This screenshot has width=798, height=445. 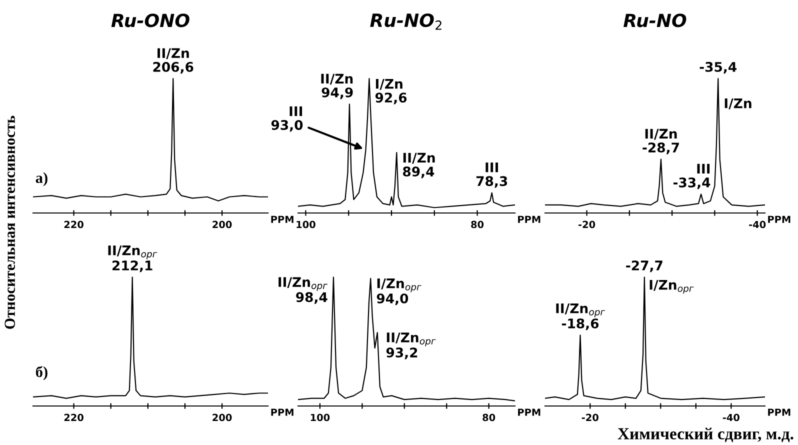 I want to click on chart-title: Ru-NO$_{2}$, so click(x=406, y=21).